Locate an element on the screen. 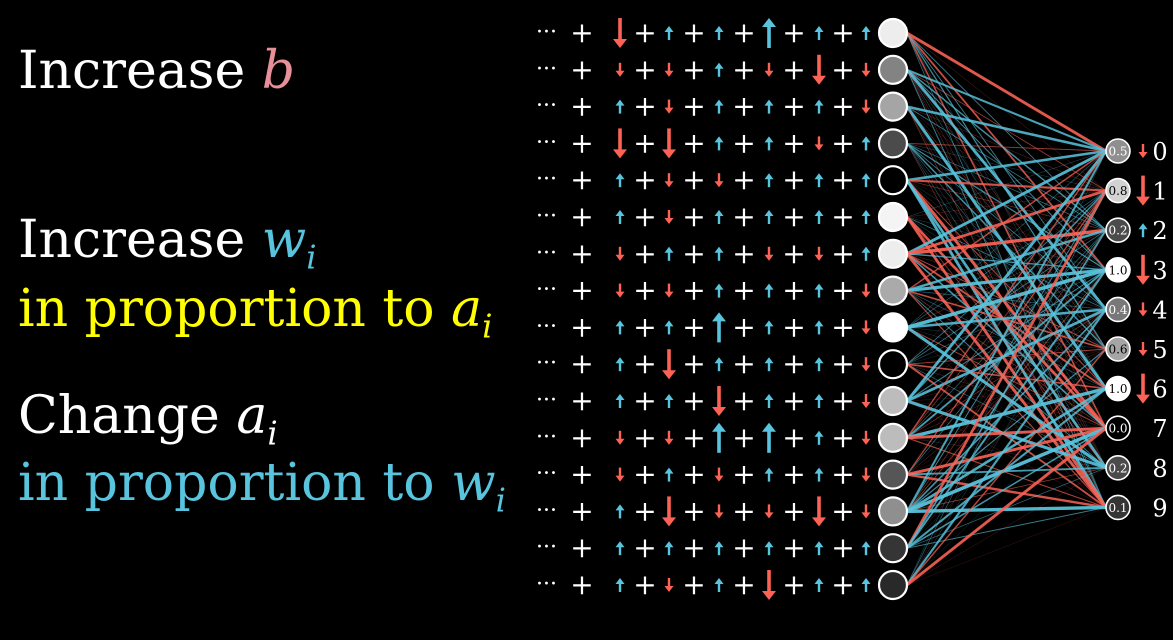 This screenshot has width=1173, height=640. digit-label: 3 is located at coordinates (1159, 271).